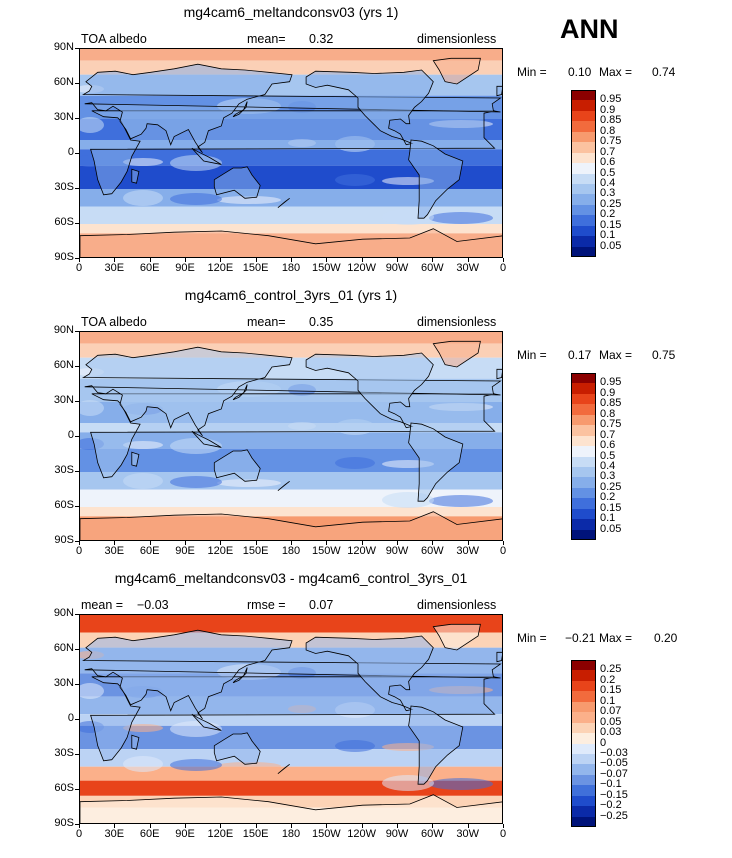 The image size is (732, 858). Describe the element at coordinates (240, 675) in the screenshot. I see `coastline-japan` at that location.